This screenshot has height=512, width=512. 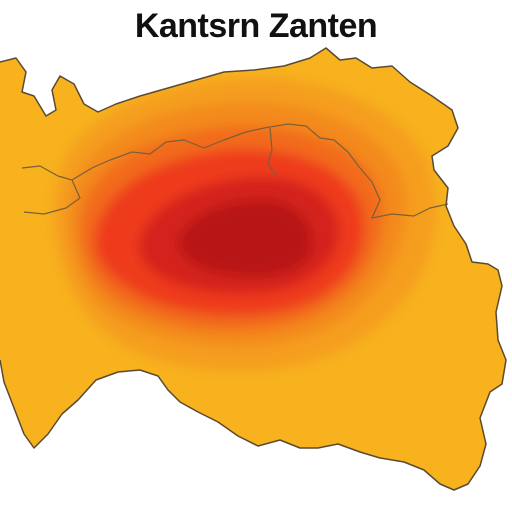 What do you see at coordinates (398, 185) in the screenshot?
I see `border-east` at bounding box center [398, 185].